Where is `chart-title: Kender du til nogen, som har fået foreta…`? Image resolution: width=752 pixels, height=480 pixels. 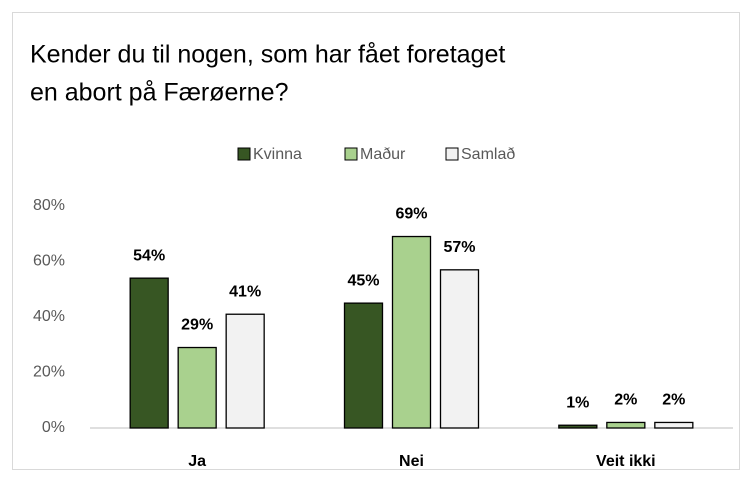 chart-title: Kender du til nogen, som har fået foreta… is located at coordinates (267, 55).